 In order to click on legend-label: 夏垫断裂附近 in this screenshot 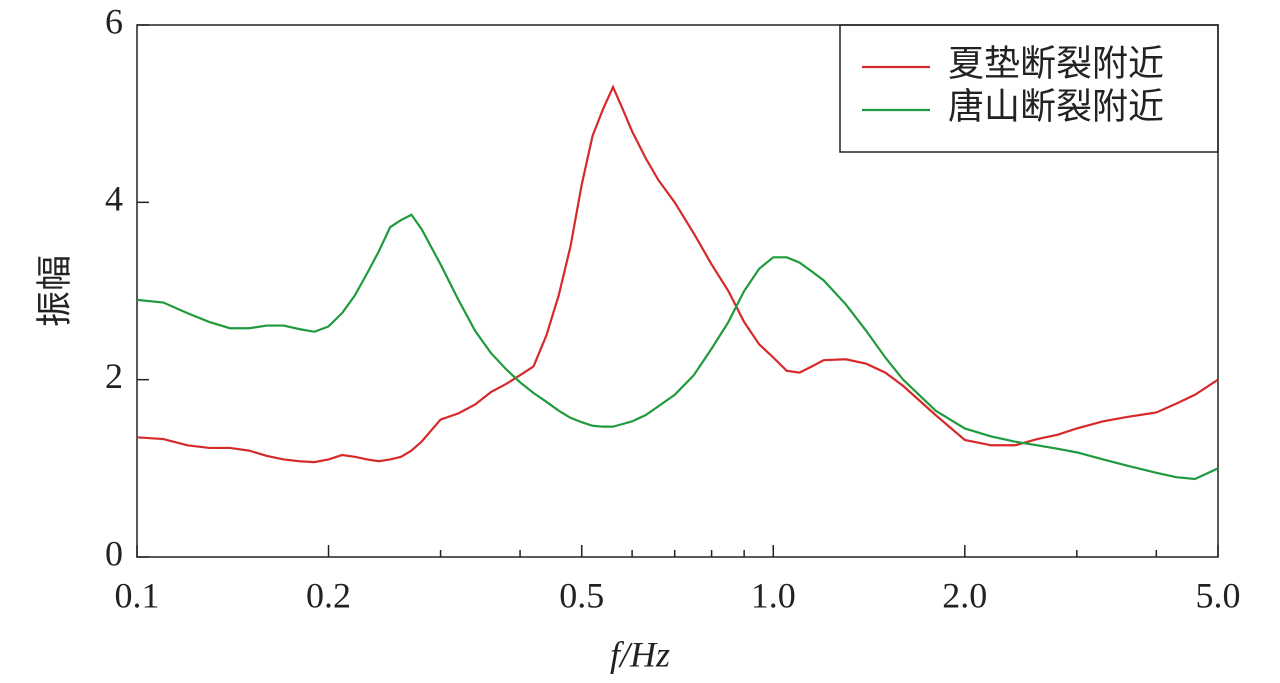, I will do `click(1056, 63)`.